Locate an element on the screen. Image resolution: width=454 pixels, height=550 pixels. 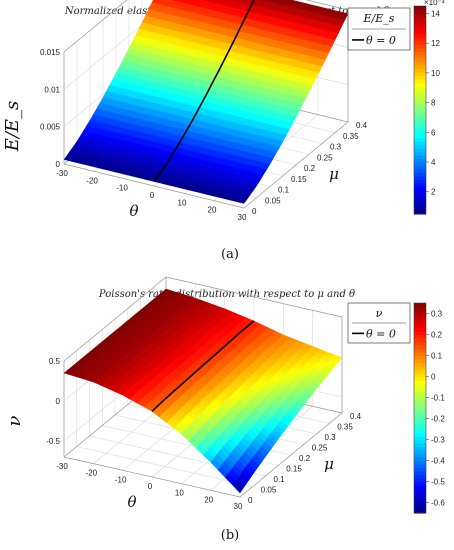
x-tick-label: -20 is located at coordinates (92, 473).